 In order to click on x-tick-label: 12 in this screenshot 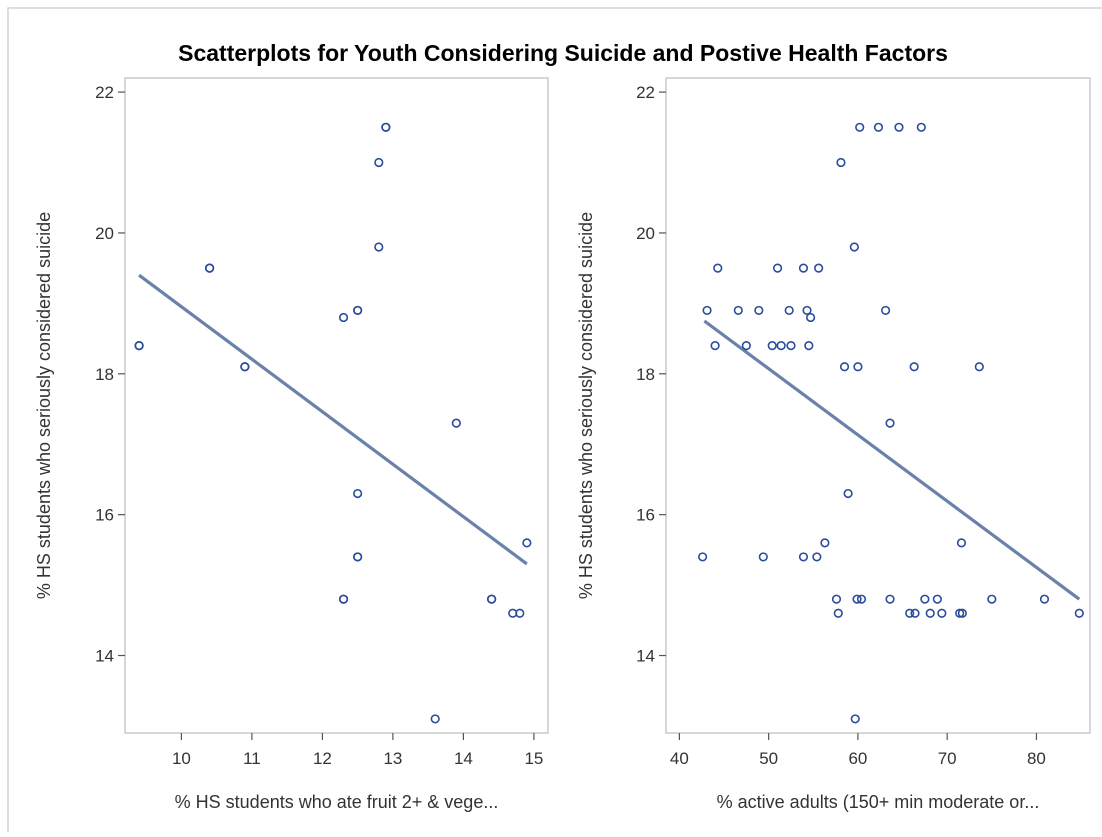, I will do `click(322, 758)`.